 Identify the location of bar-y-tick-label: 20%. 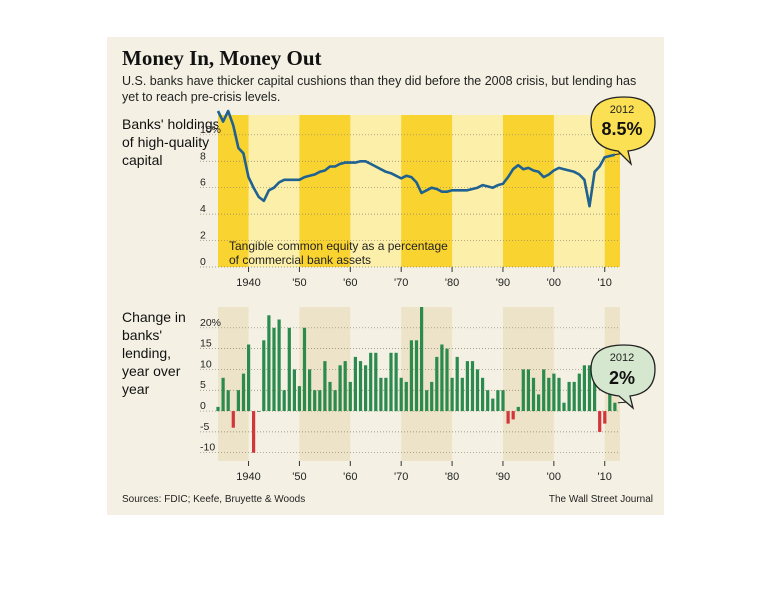
(210, 323).